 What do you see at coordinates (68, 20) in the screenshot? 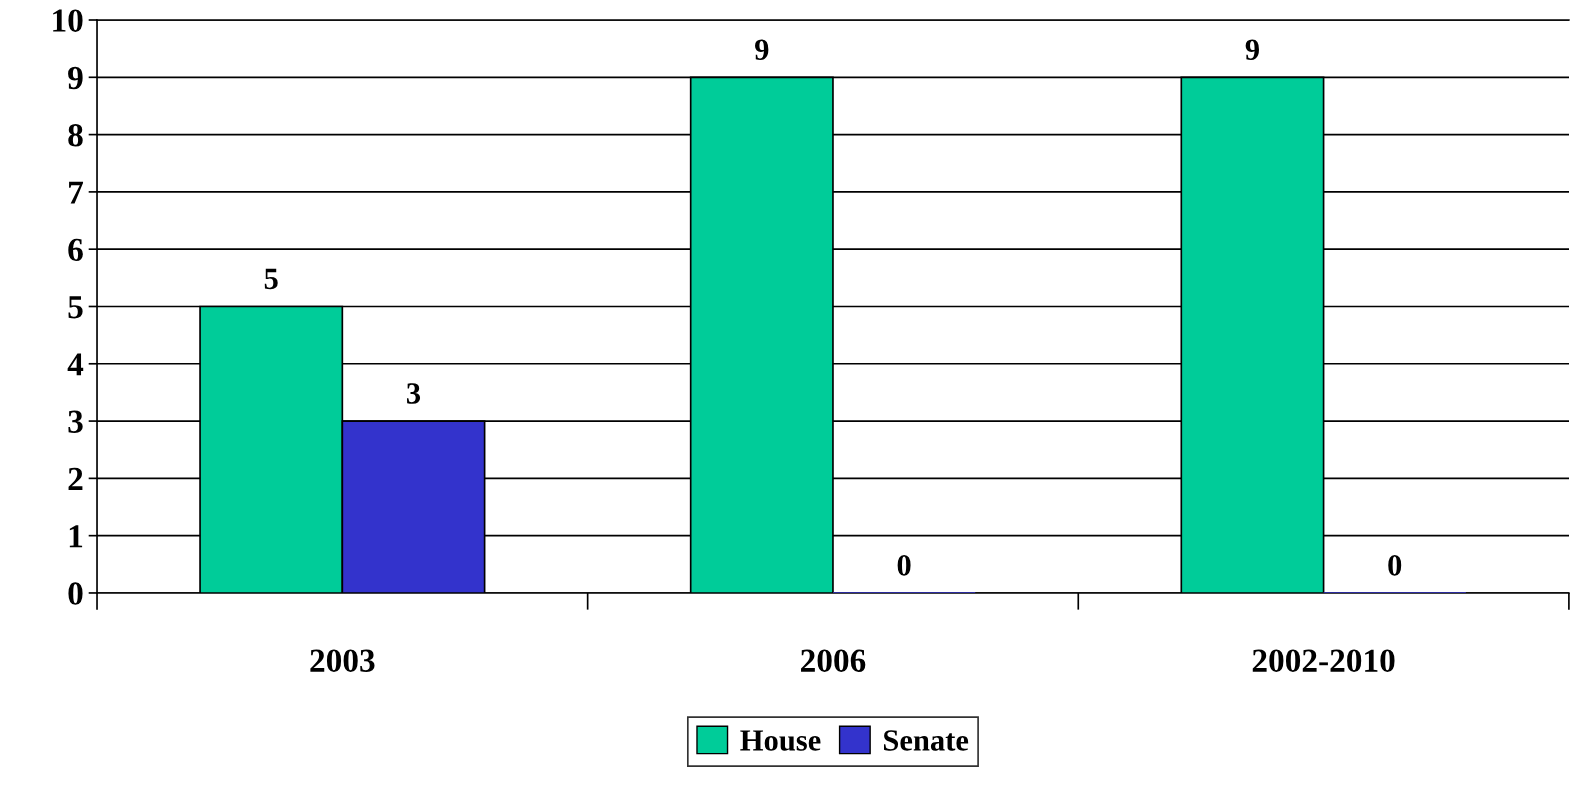
I see `y-tick-label: 10` at bounding box center [68, 20].